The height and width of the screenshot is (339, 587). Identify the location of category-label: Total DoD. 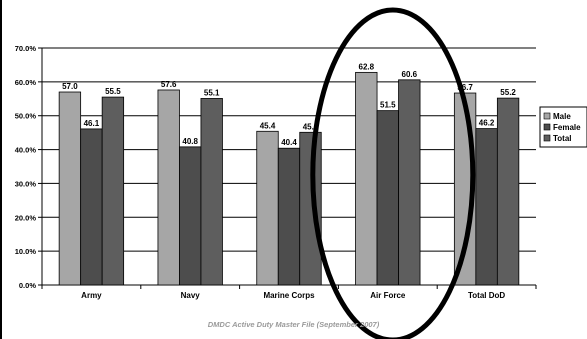
(486, 295).